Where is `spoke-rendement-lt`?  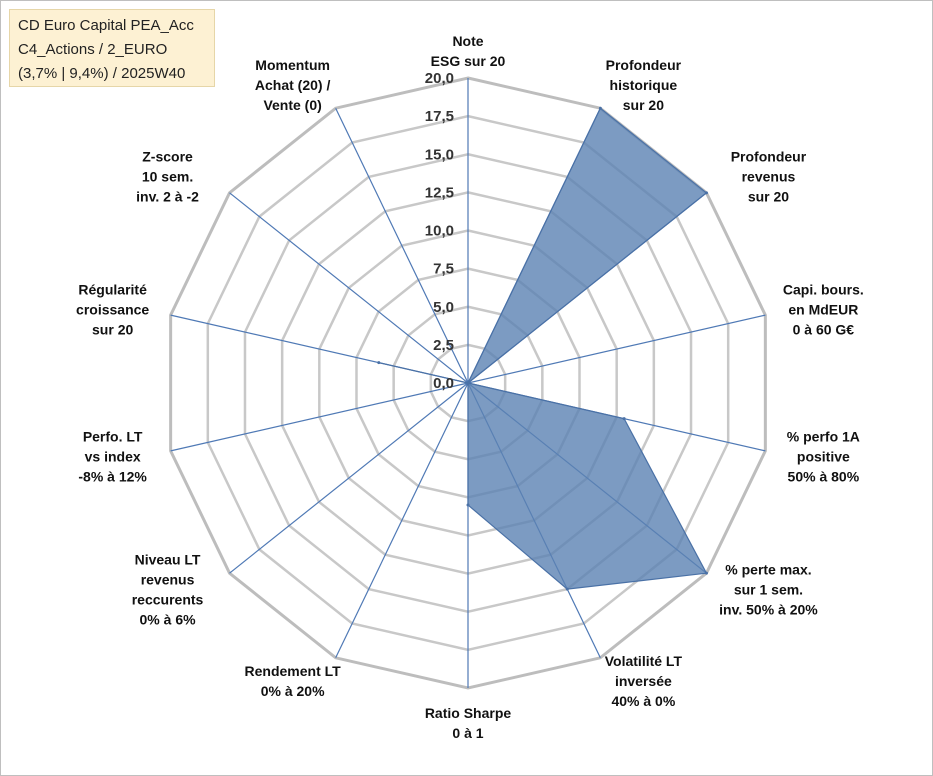 spoke-rendement-lt is located at coordinates (402, 520).